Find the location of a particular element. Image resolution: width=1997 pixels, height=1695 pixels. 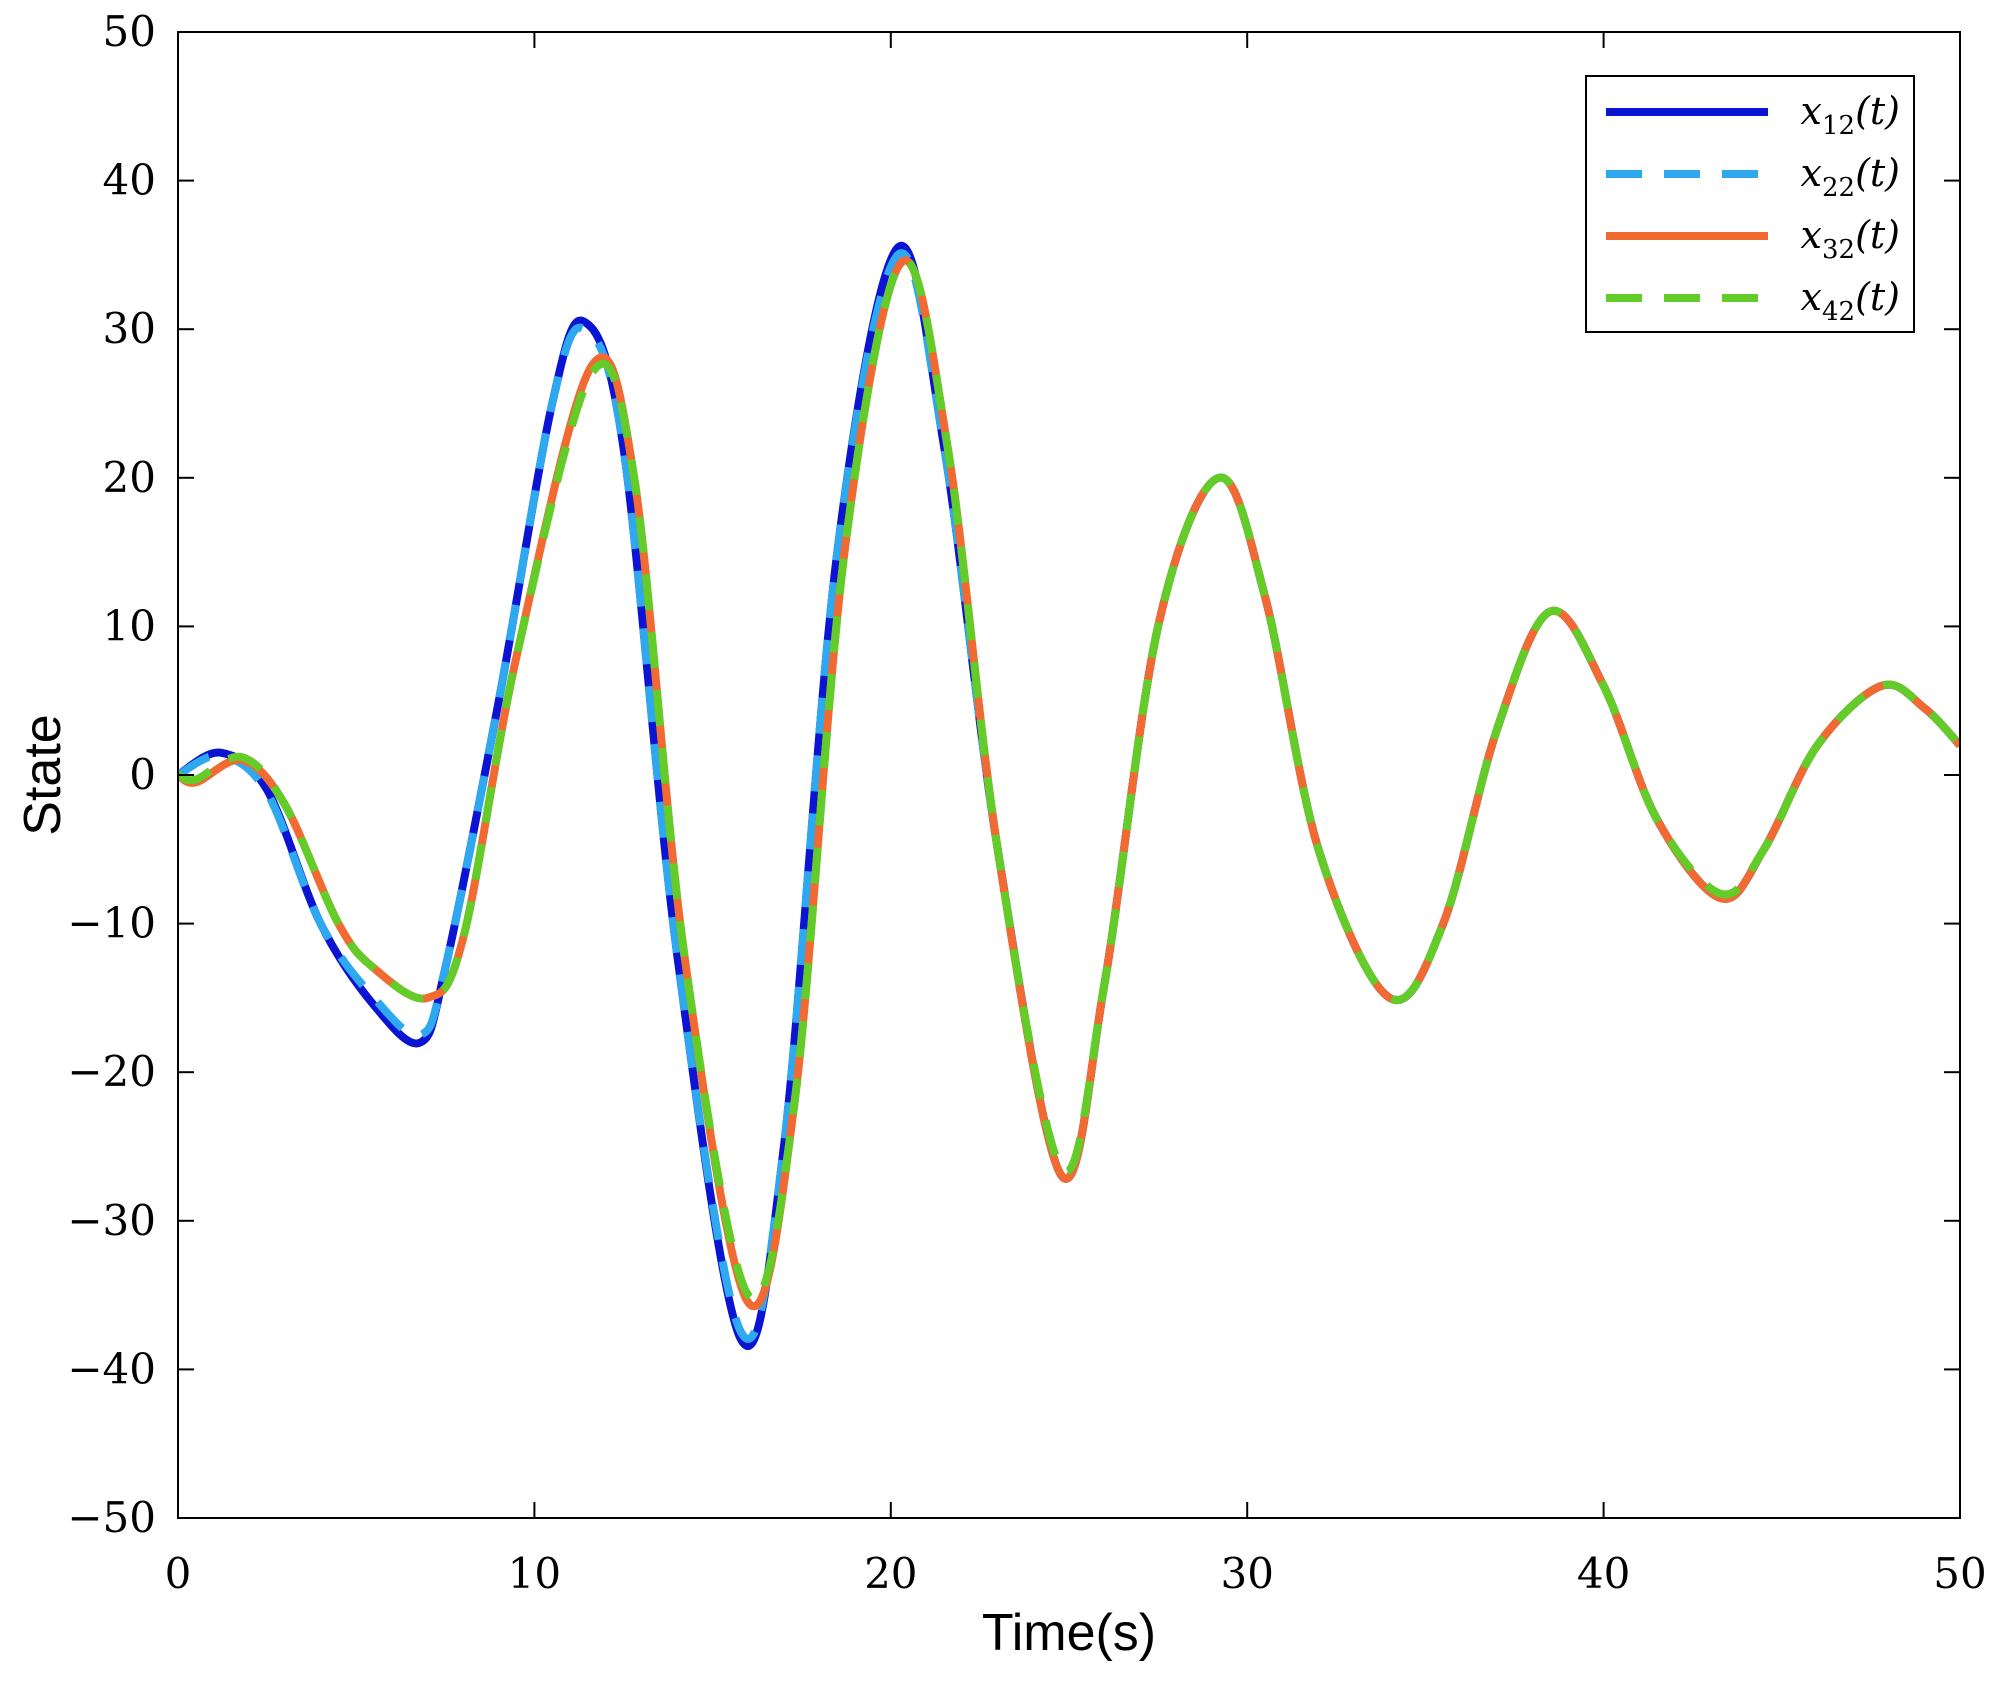

x-tick-label: 10 is located at coordinates (534, 1573).